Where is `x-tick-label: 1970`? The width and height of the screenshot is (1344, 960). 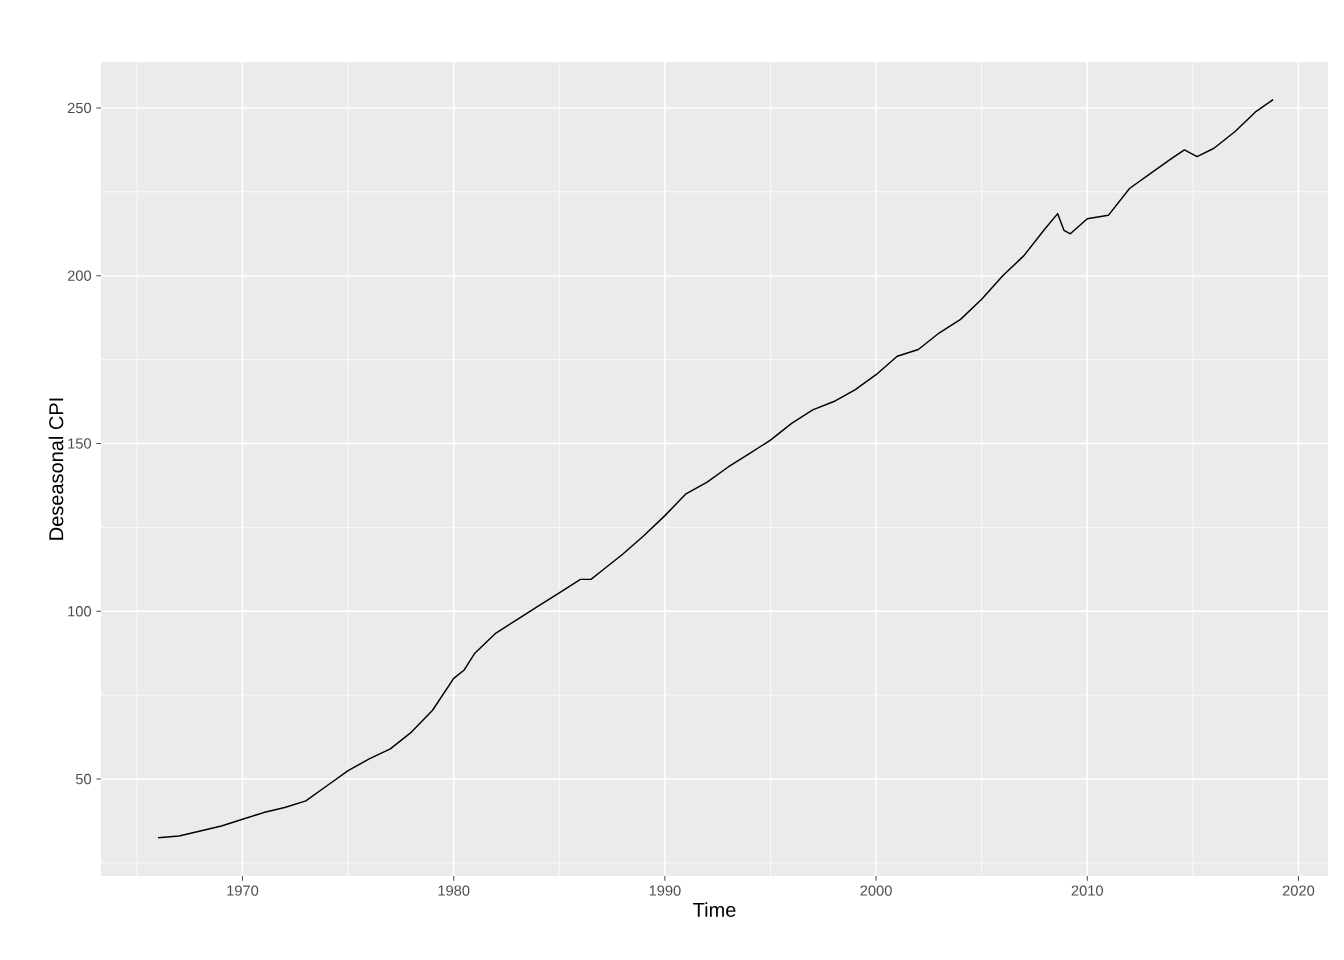
x-tick-label: 1970 is located at coordinates (243, 890).